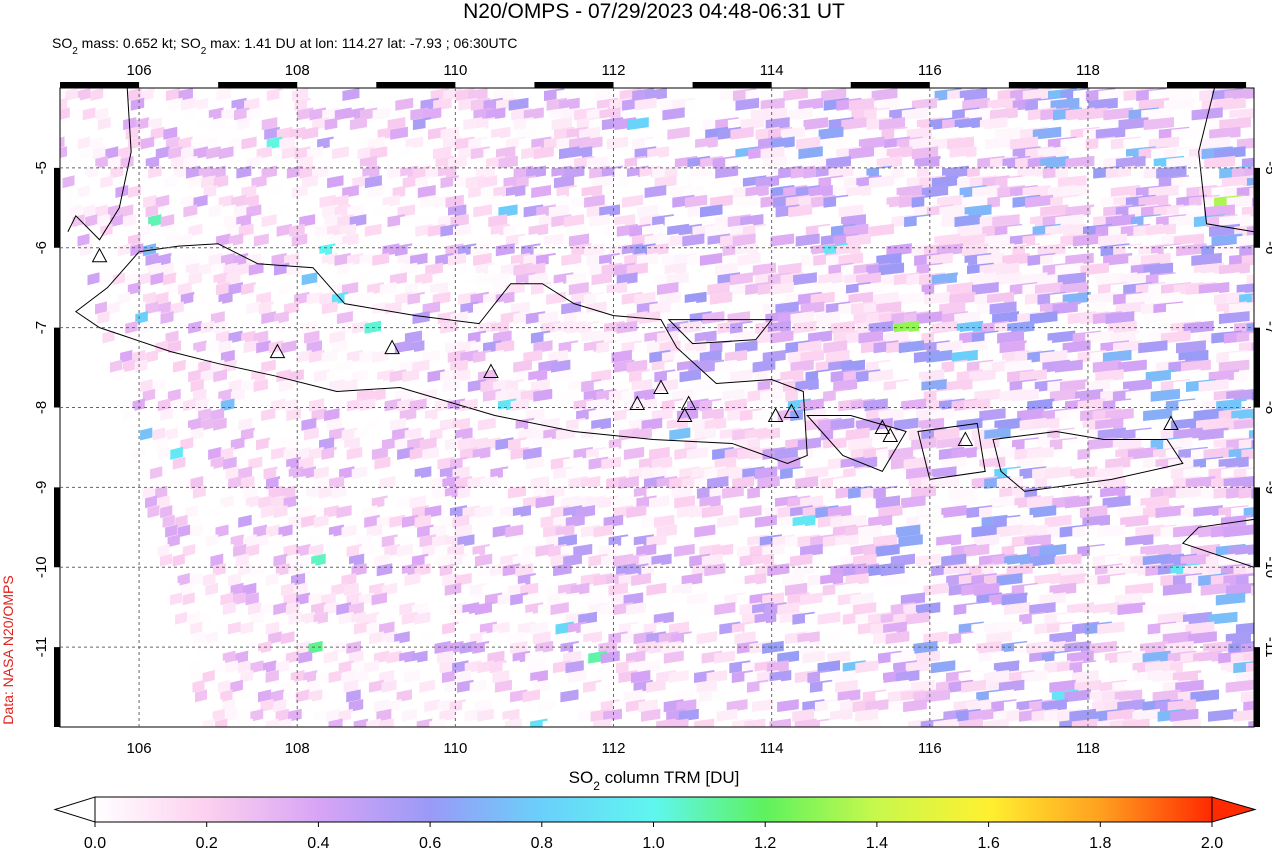 The width and height of the screenshot is (1272, 853). What do you see at coordinates (99, 255) in the screenshot?
I see `volcano-marker` at bounding box center [99, 255].